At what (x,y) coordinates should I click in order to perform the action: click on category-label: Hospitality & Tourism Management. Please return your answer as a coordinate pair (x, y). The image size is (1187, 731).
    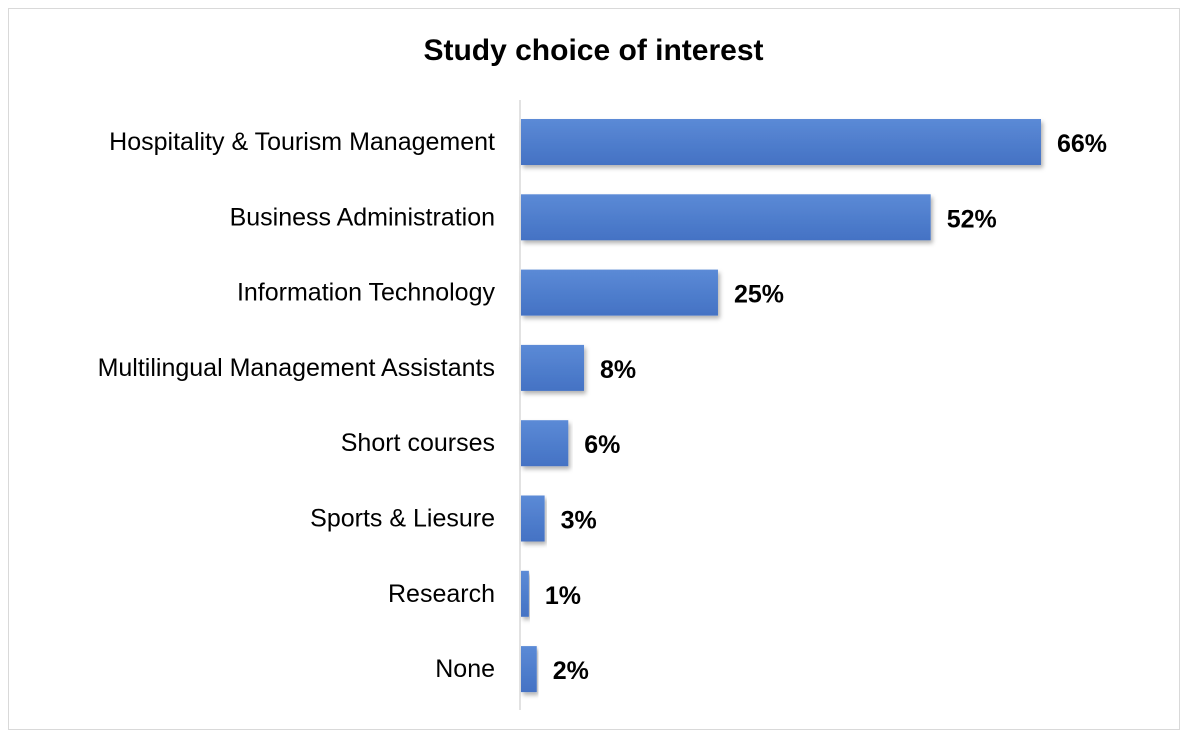
    Looking at the image, I should click on (302, 142).